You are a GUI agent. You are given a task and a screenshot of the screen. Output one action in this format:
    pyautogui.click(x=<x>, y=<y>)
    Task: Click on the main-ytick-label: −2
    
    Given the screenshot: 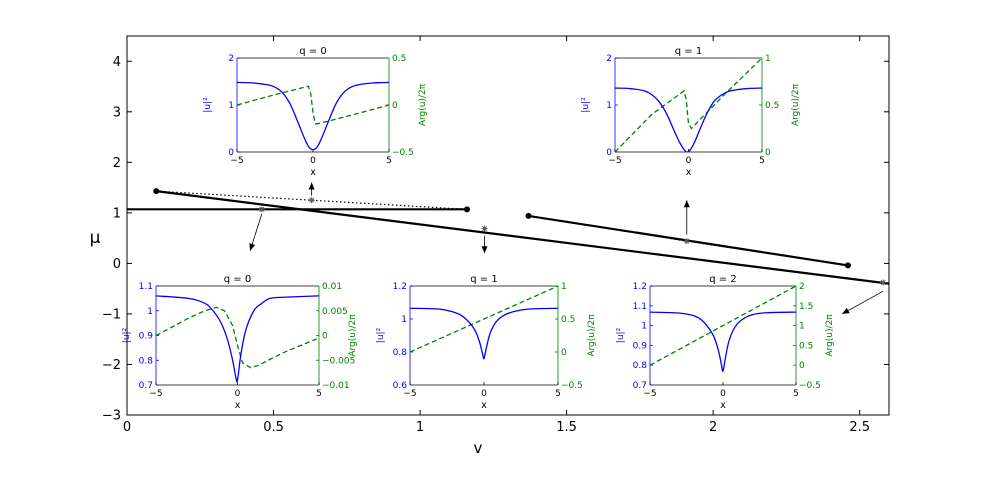 What is the action you would take?
    pyautogui.click(x=111, y=365)
    